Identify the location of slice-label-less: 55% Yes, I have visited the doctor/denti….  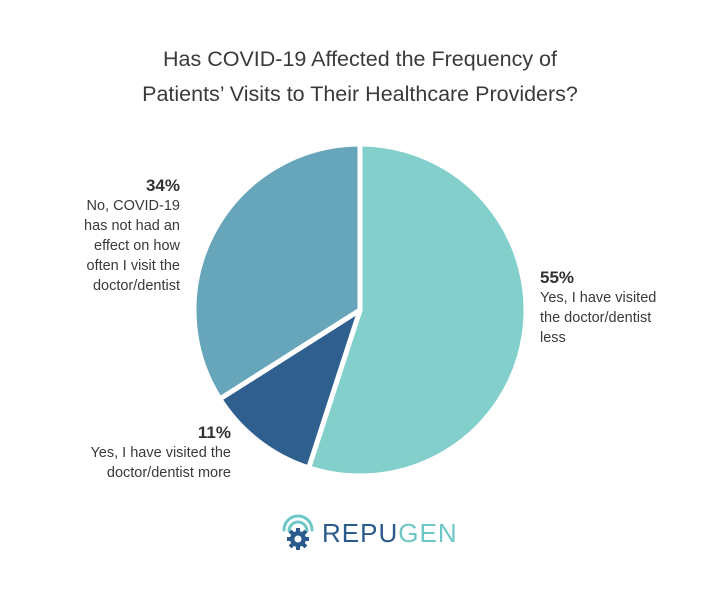
(598, 307).